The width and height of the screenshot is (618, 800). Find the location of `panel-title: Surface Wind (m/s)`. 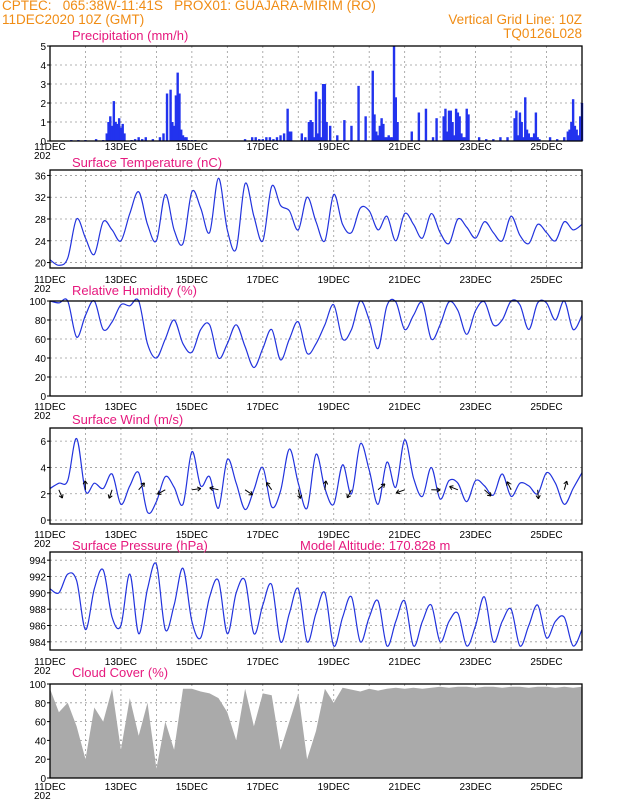

panel-title: Surface Wind (m/s) is located at coordinates (127, 419).